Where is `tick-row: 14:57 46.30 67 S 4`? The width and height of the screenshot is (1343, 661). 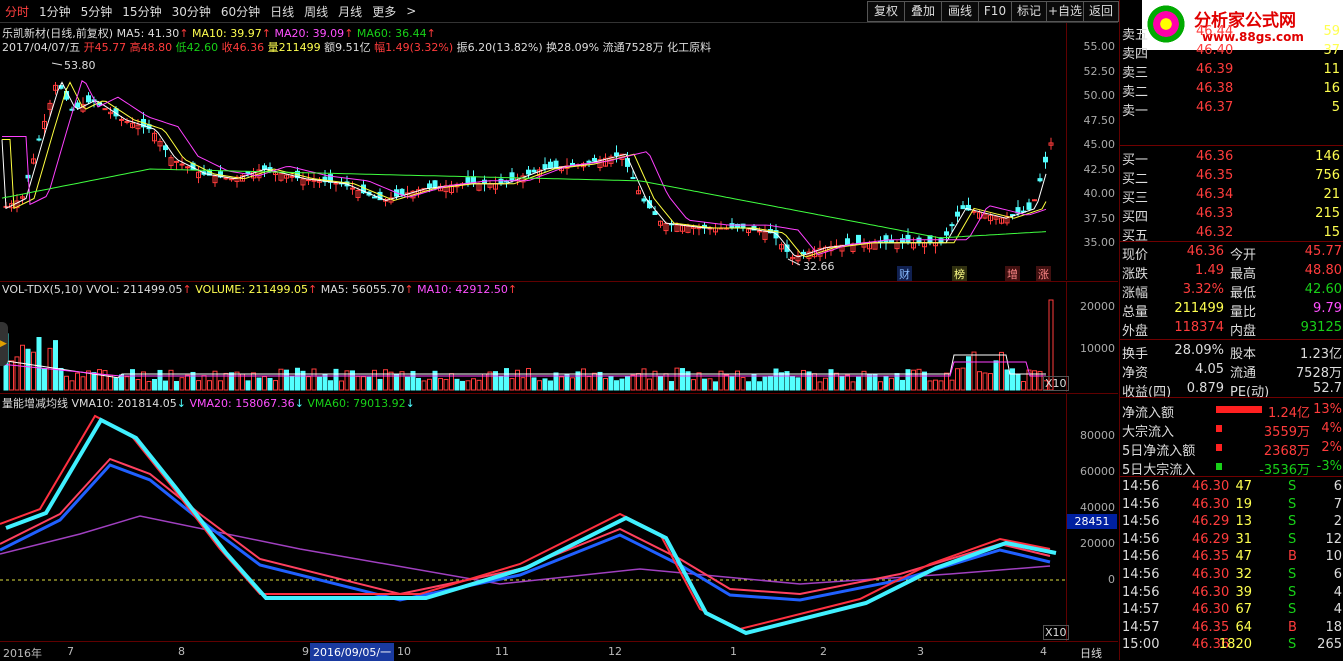 tick-row: 14:57 46.30 67 S 4 is located at coordinates (1232, 610).